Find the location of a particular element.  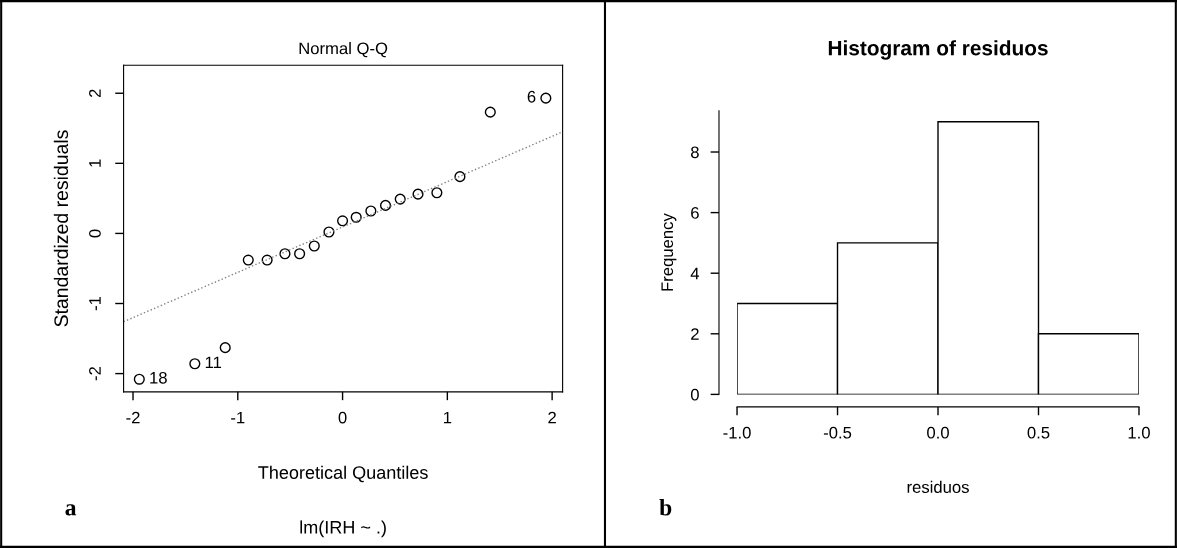

y-axis-title: Standardized residuals is located at coordinates (61, 228).